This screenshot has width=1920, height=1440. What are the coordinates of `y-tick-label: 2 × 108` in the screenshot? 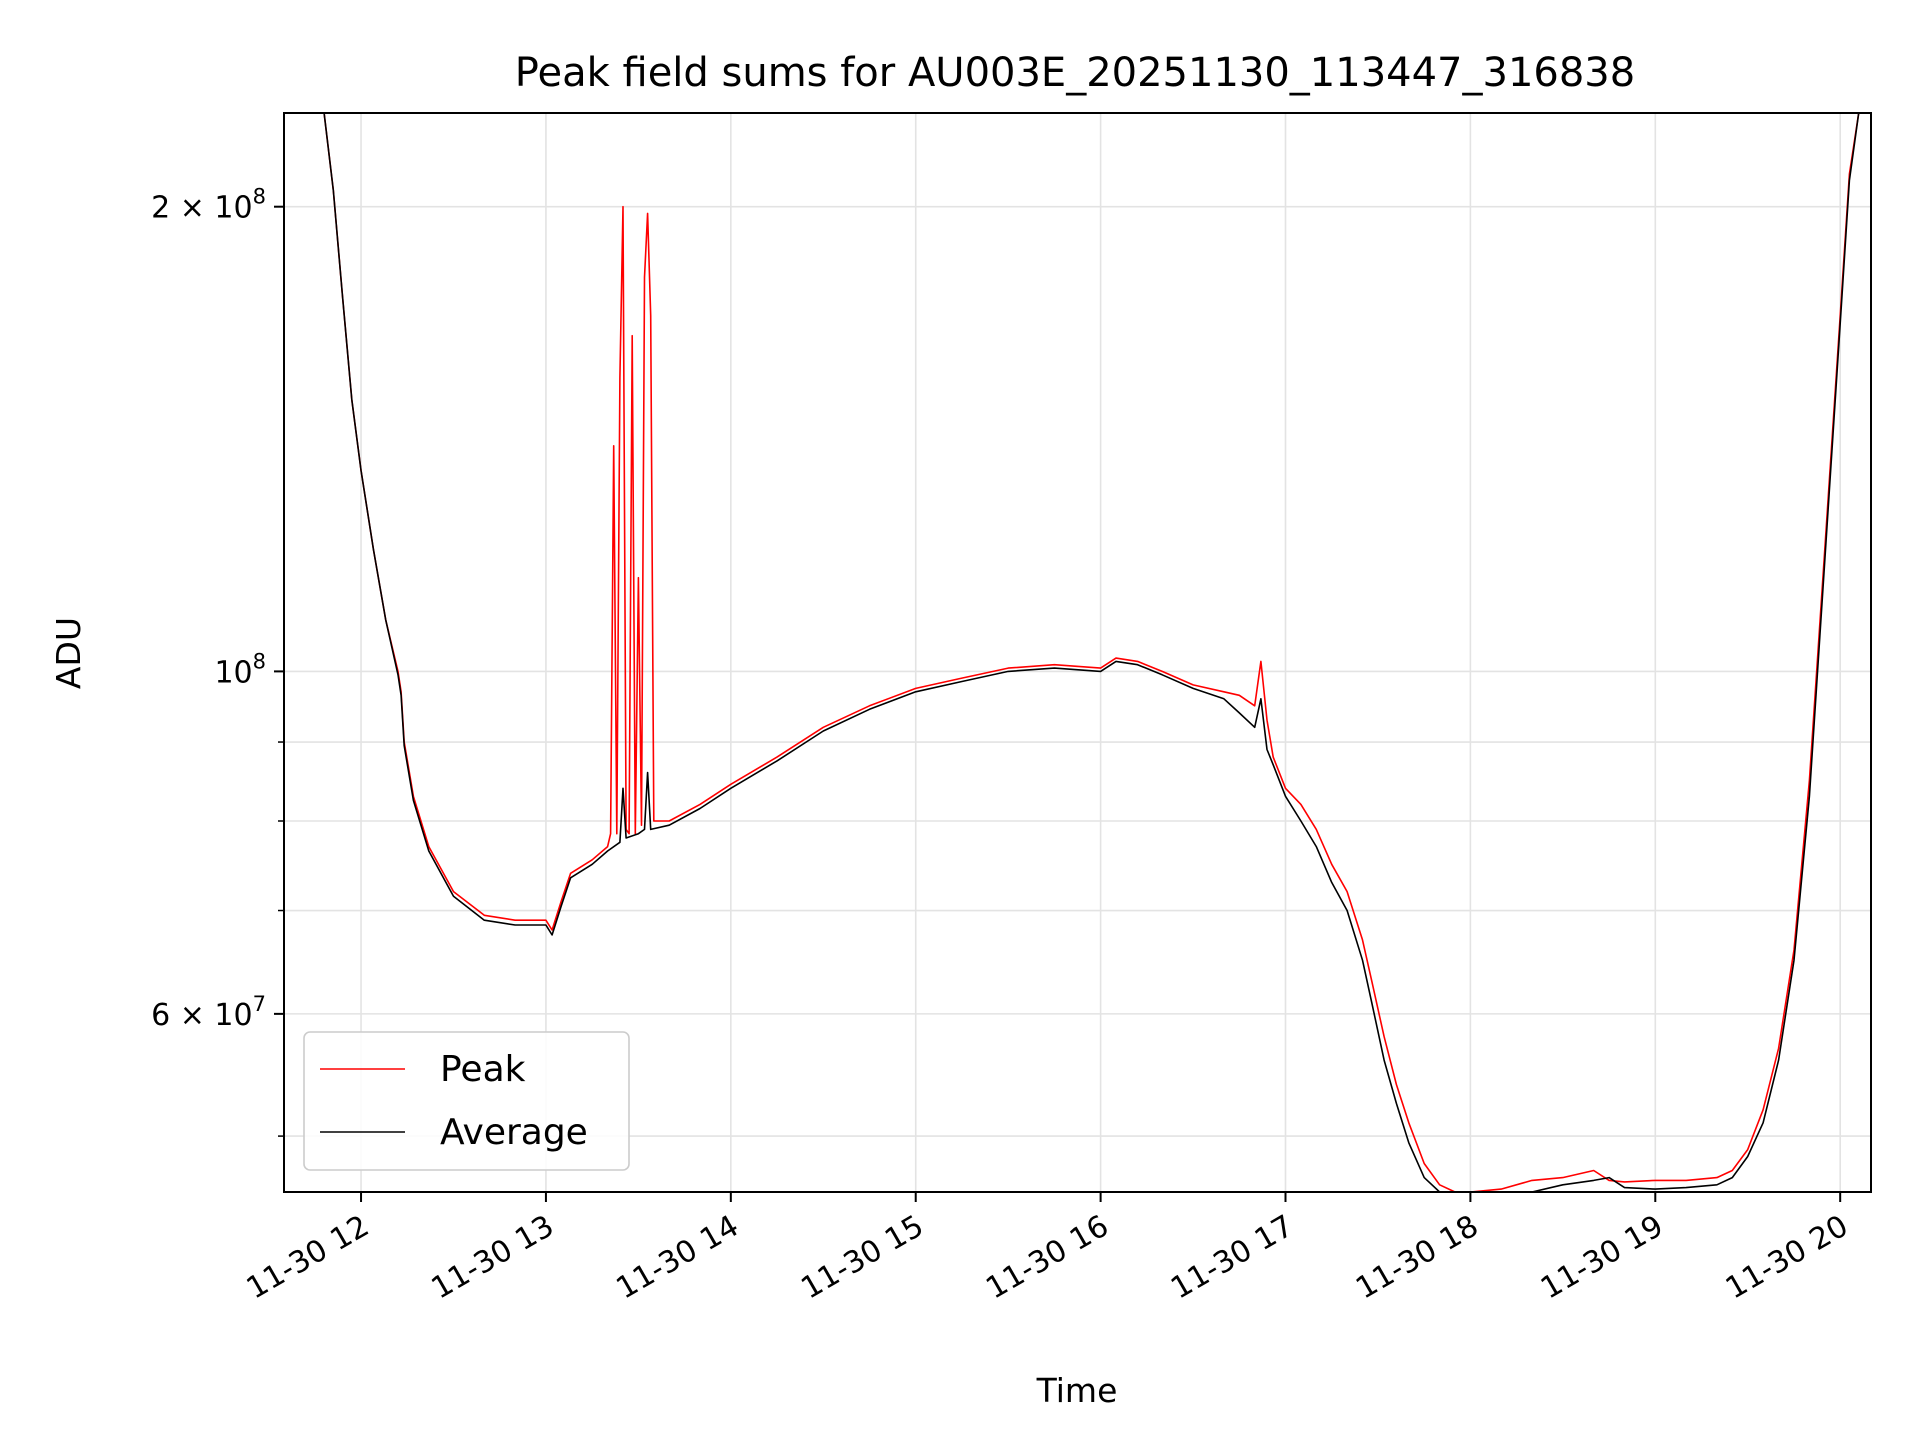 It's located at (208, 205).